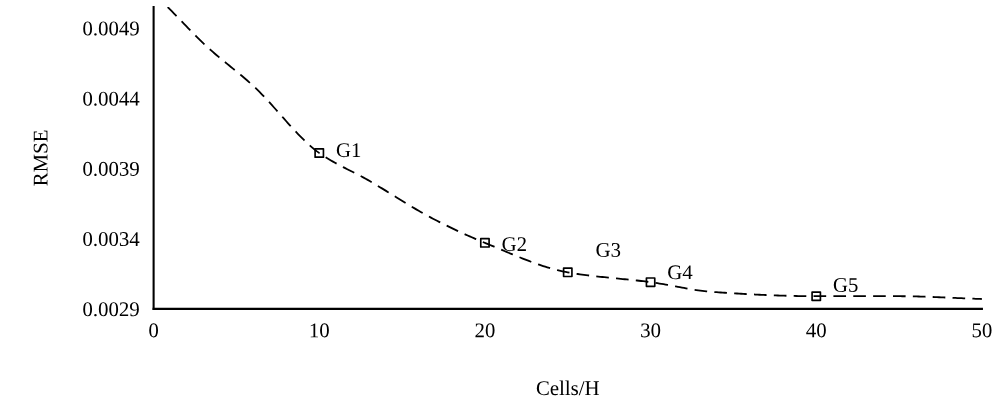 The width and height of the screenshot is (1004, 414). Describe the element at coordinates (111, 309) in the screenshot. I see `y-tick-label: 0.0029` at that location.